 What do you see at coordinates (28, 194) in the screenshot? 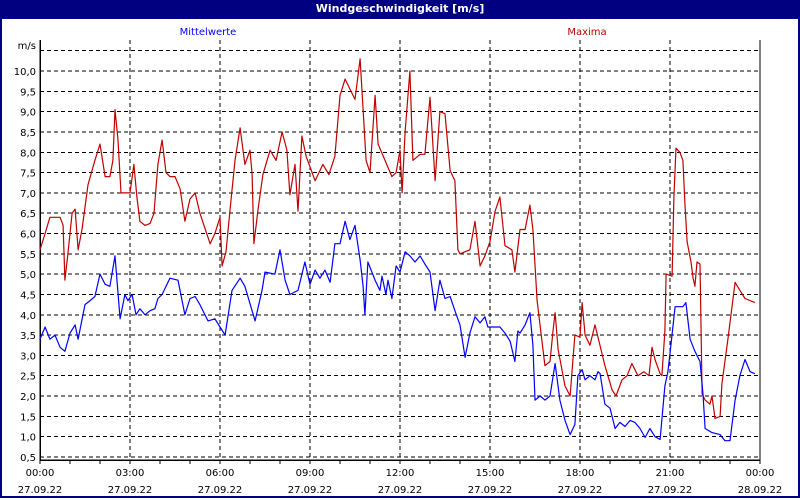
I see `y-tick-label: 7,0` at bounding box center [28, 194].